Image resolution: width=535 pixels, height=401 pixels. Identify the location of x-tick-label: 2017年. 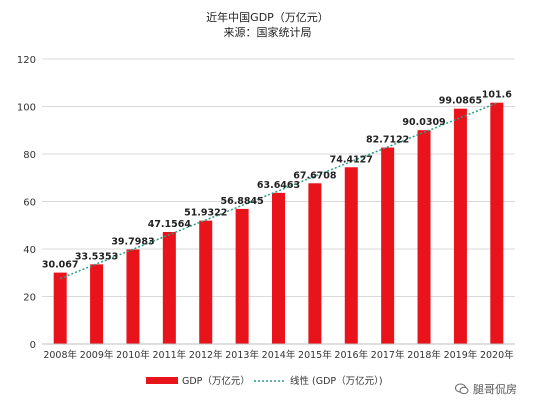
(388, 355).